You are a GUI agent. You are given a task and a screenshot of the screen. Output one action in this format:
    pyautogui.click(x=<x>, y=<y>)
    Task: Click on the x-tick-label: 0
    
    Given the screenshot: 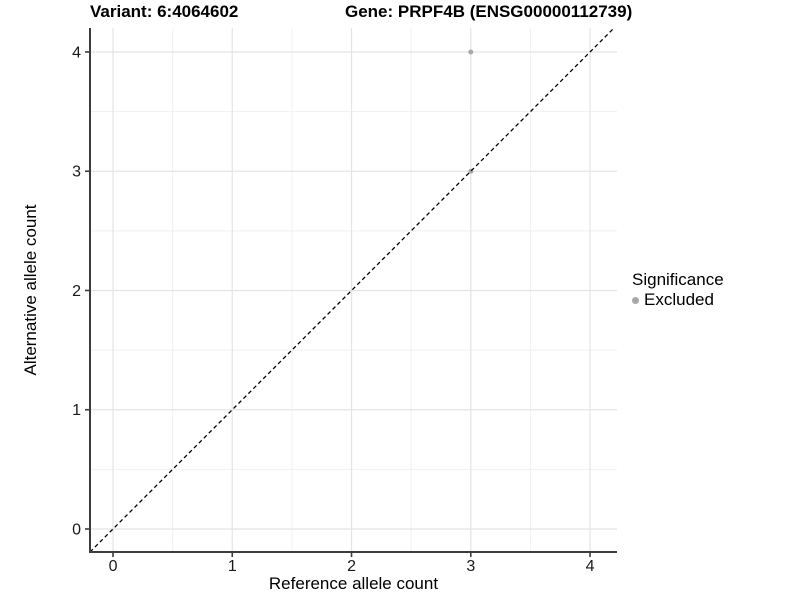 What is the action you would take?
    pyautogui.click(x=113, y=566)
    